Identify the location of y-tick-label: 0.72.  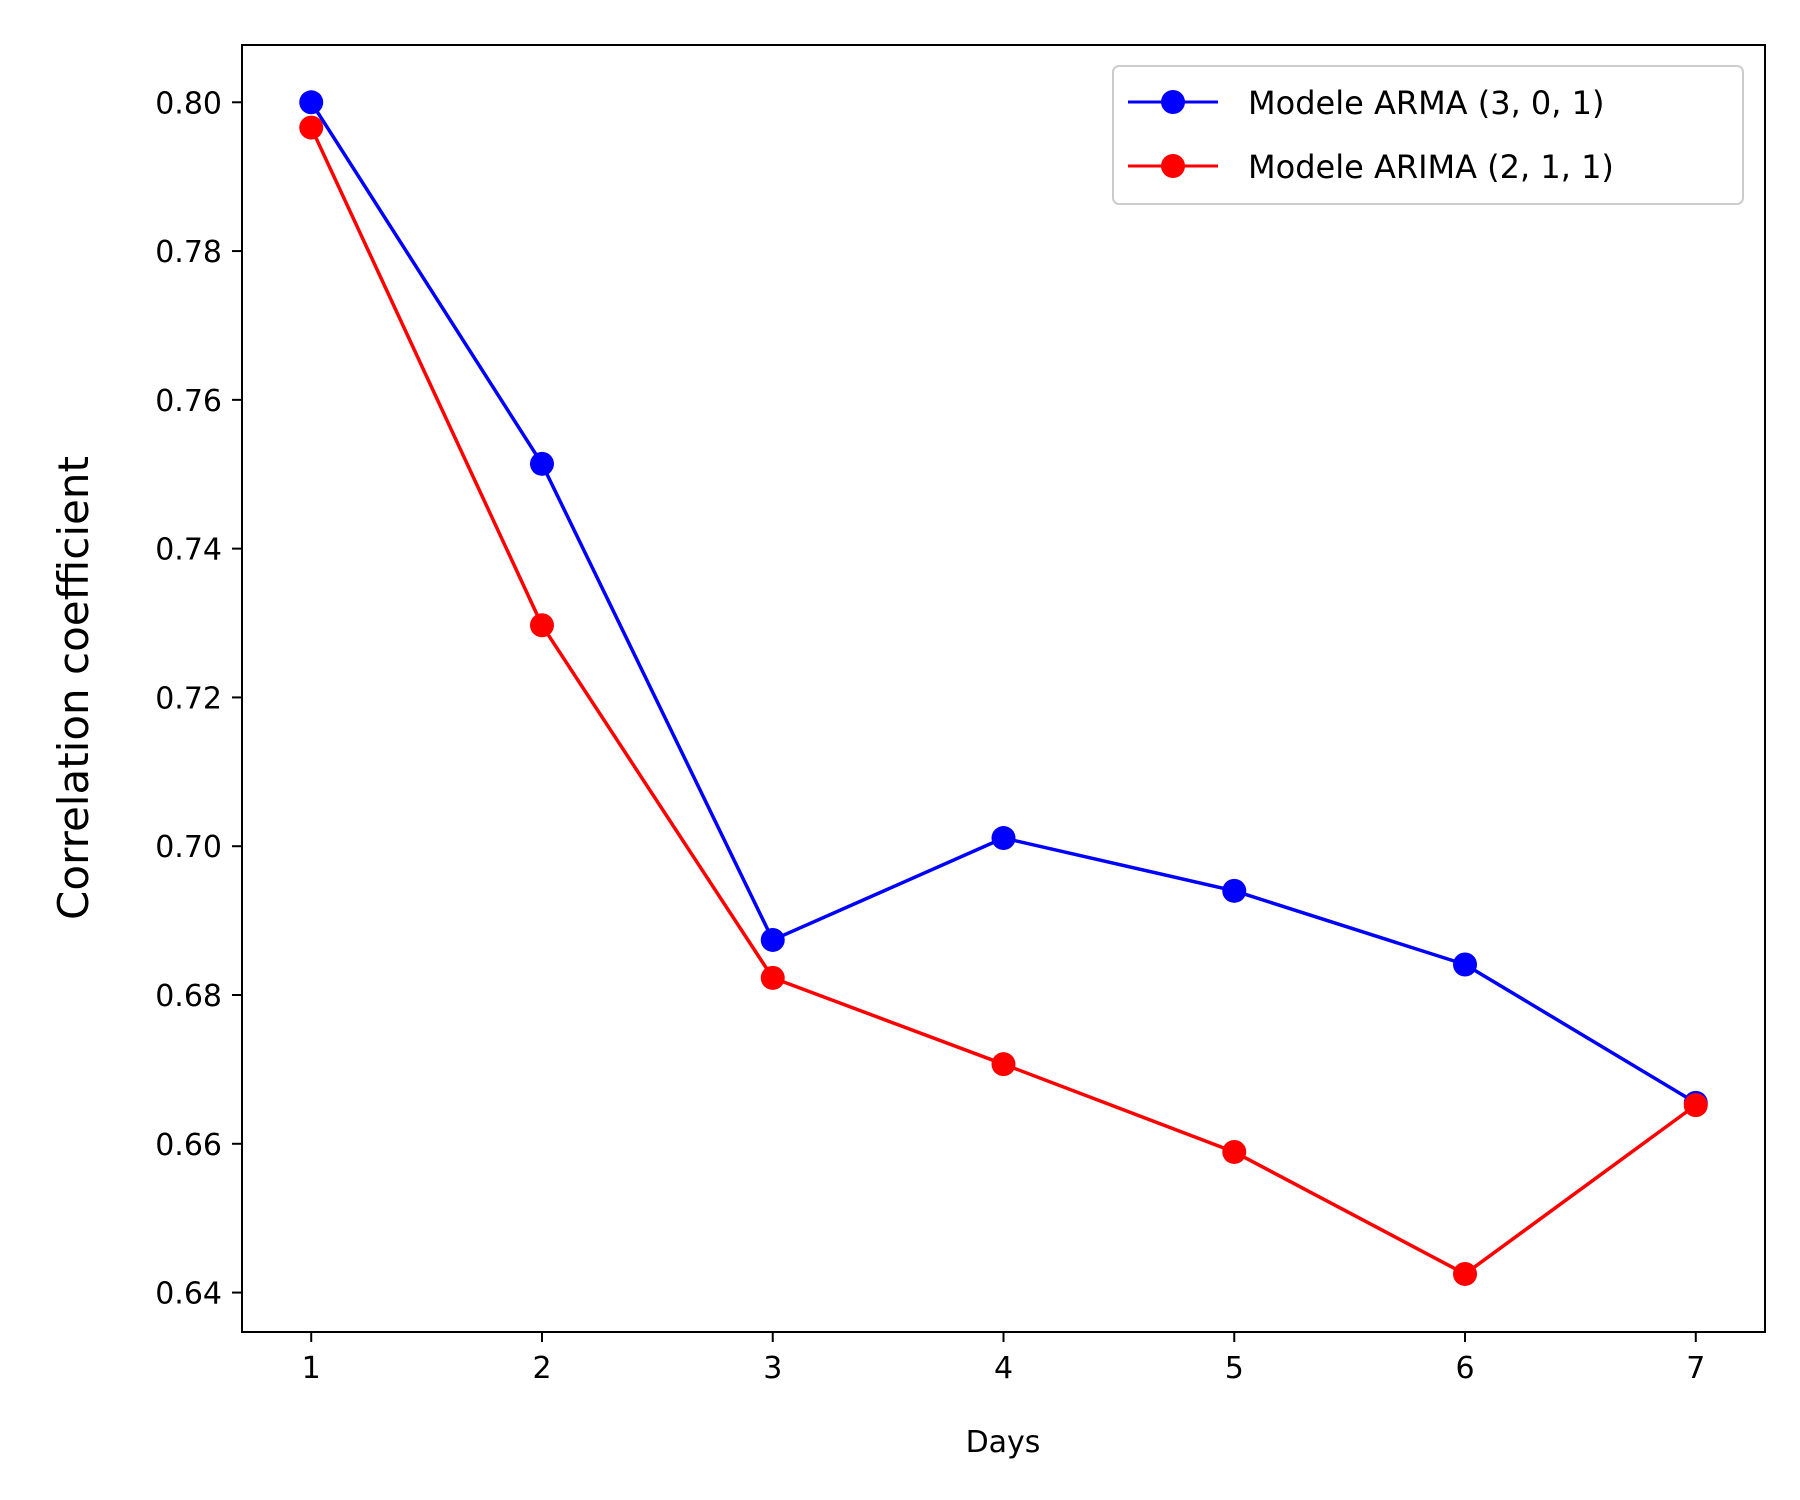
(188, 698).